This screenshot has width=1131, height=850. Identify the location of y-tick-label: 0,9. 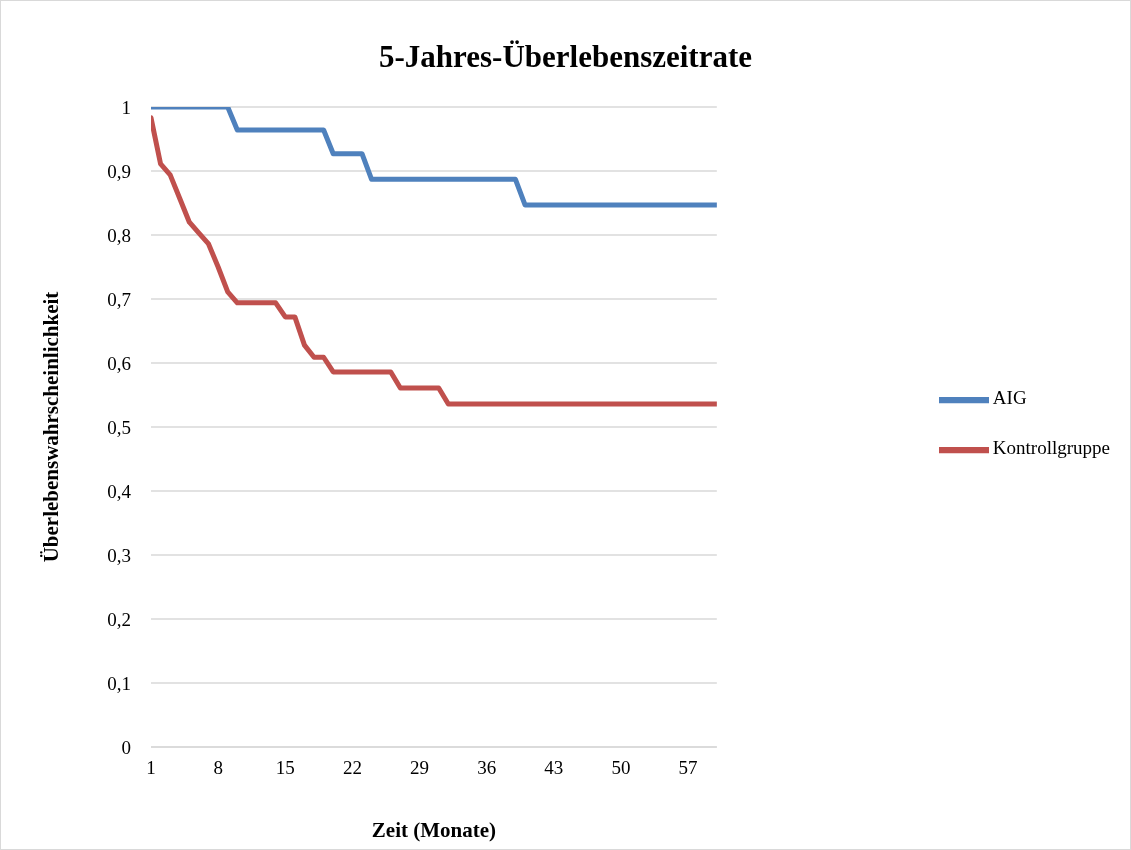
(119, 171).